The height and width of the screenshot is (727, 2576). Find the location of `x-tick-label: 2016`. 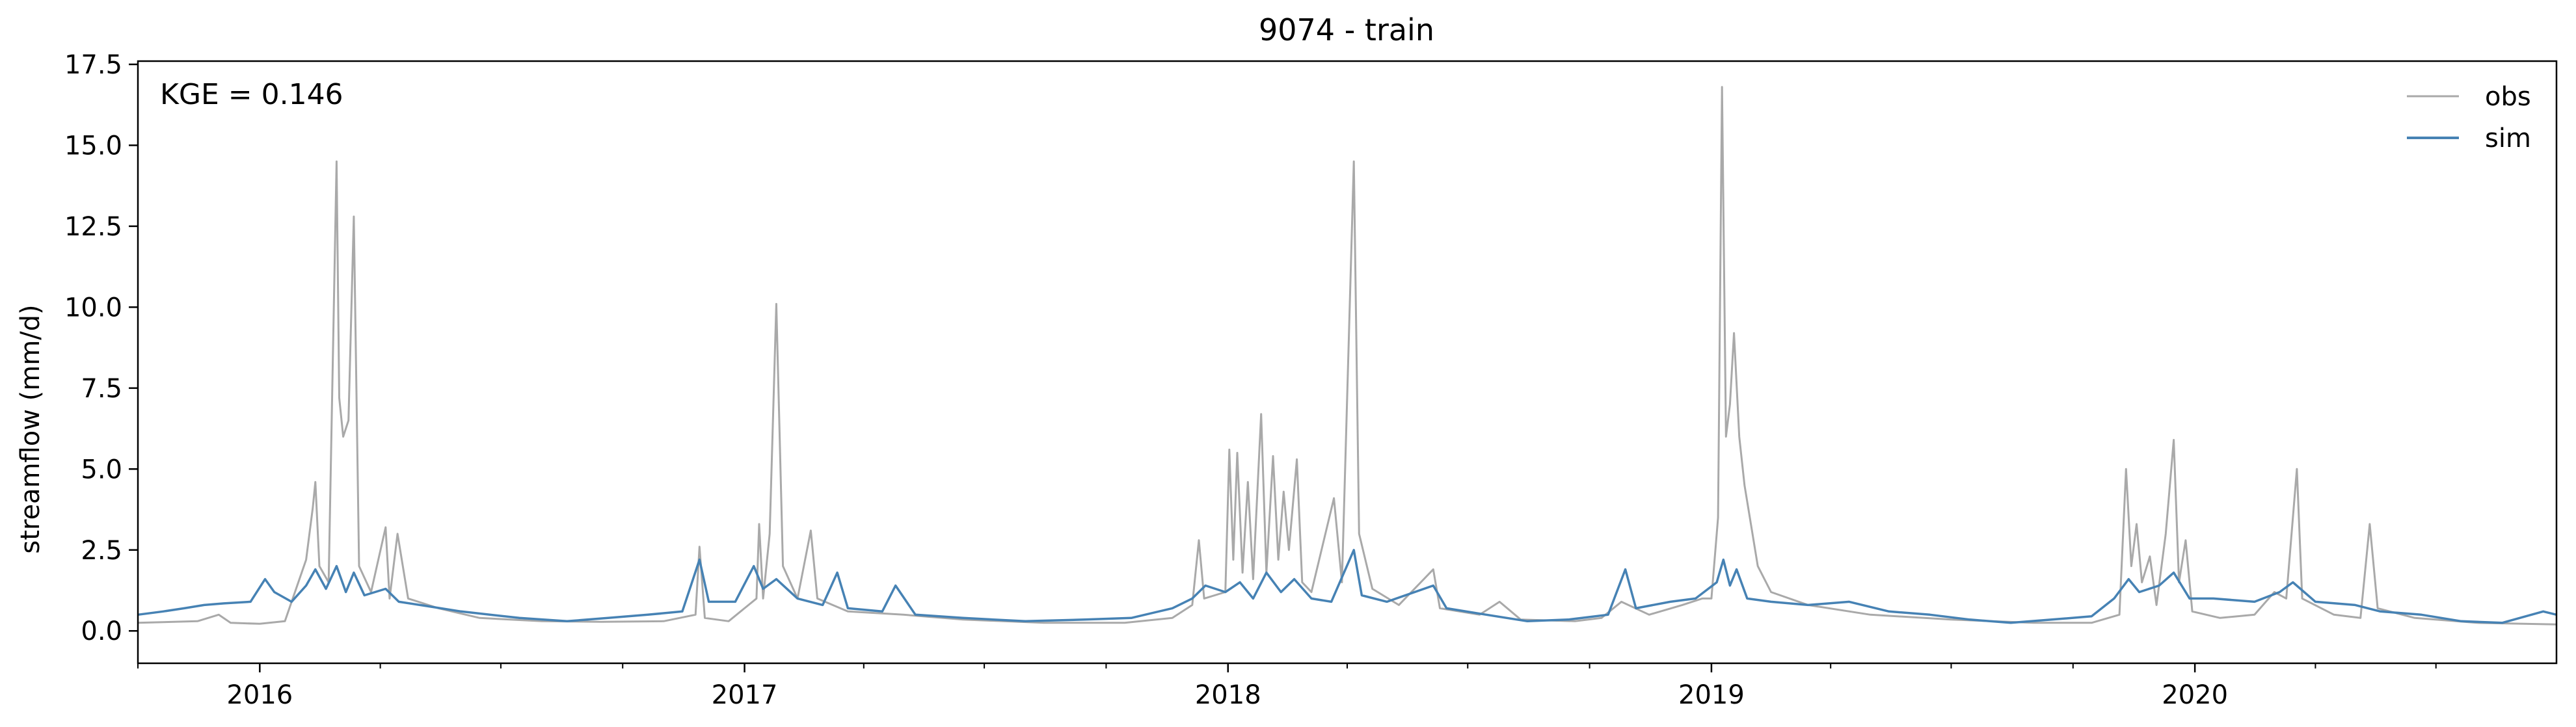

x-tick-label: 2016 is located at coordinates (259, 695).